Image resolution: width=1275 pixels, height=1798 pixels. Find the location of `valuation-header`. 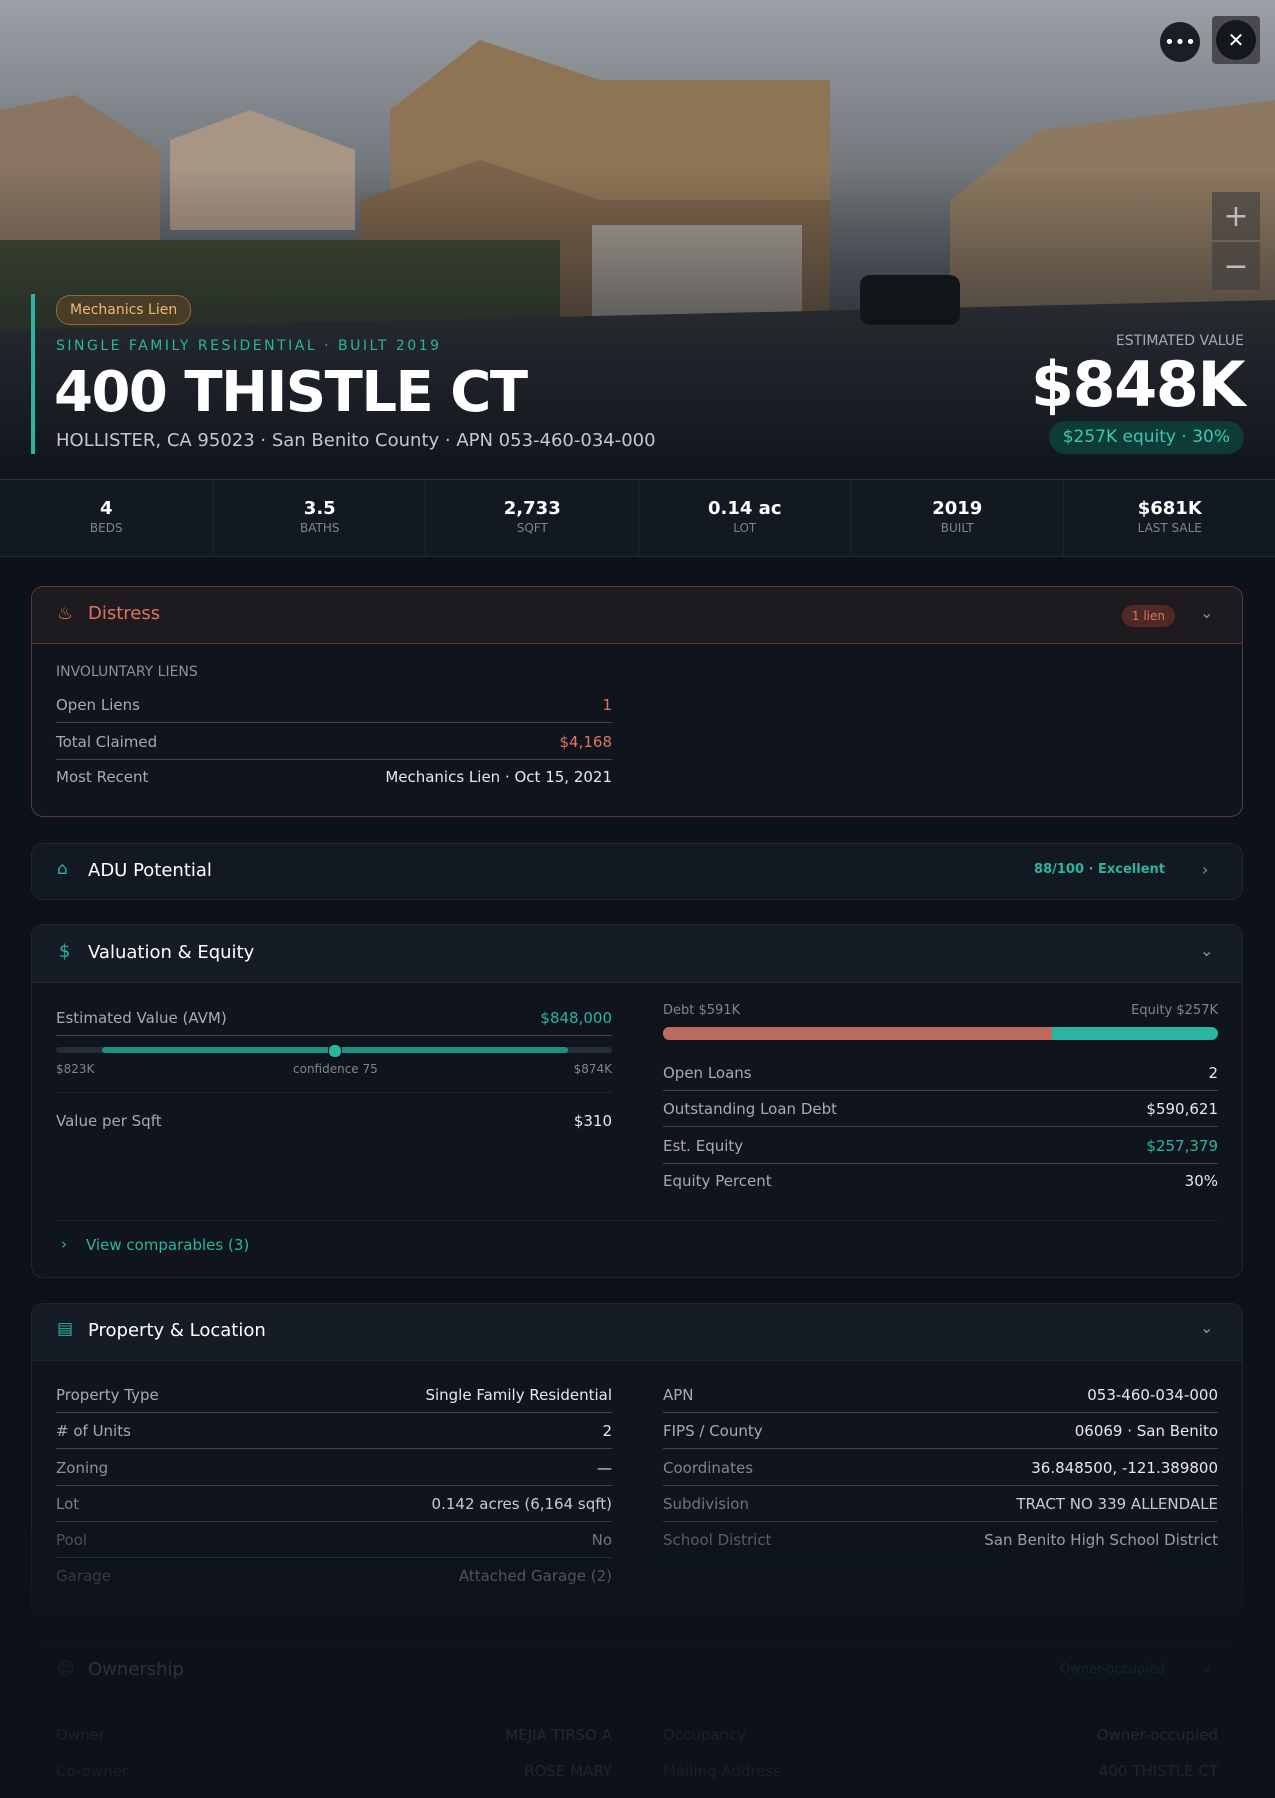

valuation-header is located at coordinates (637, 954).